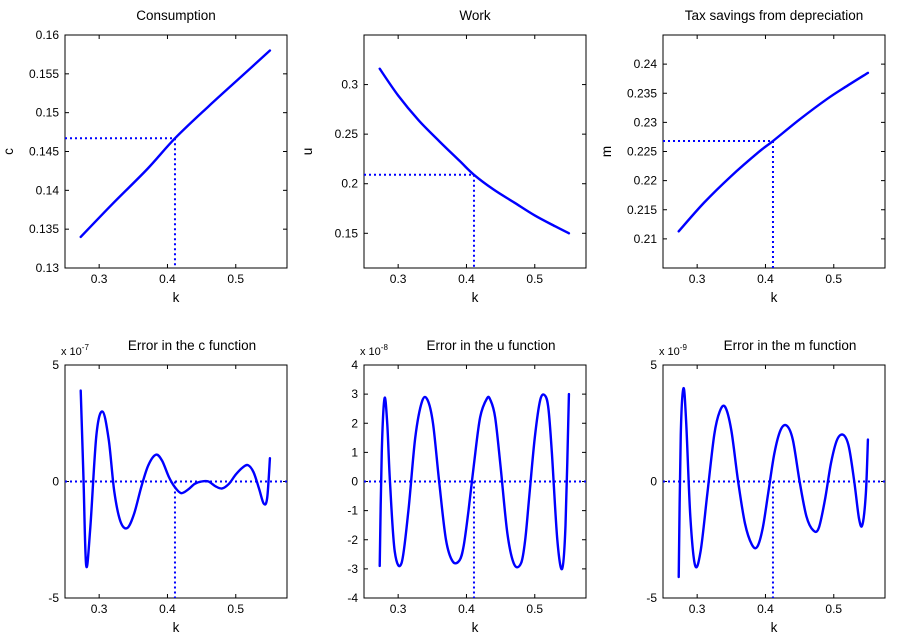 The image size is (897, 641). Describe the element at coordinates (475, 15) in the screenshot. I see `plot-title: Work` at that location.